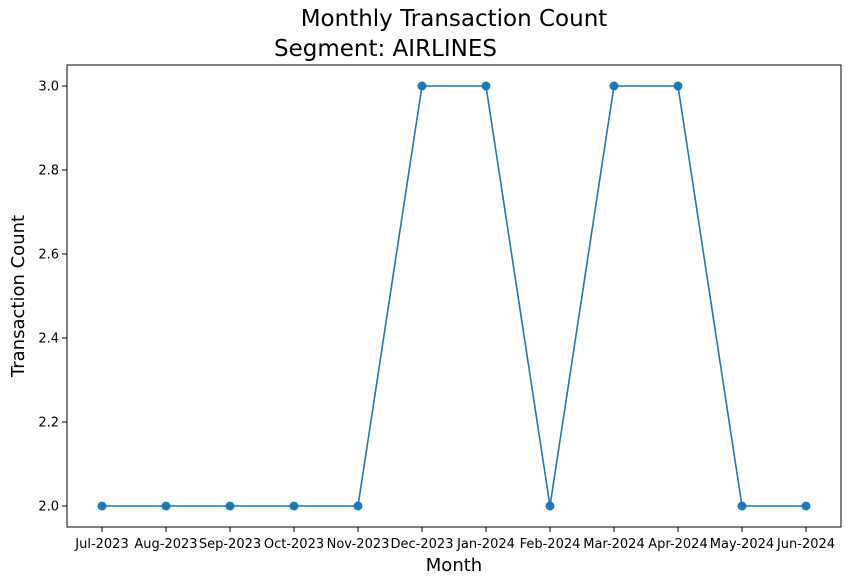  I want to click on chart-title: Monthly Transaction Count, so click(454, 19).